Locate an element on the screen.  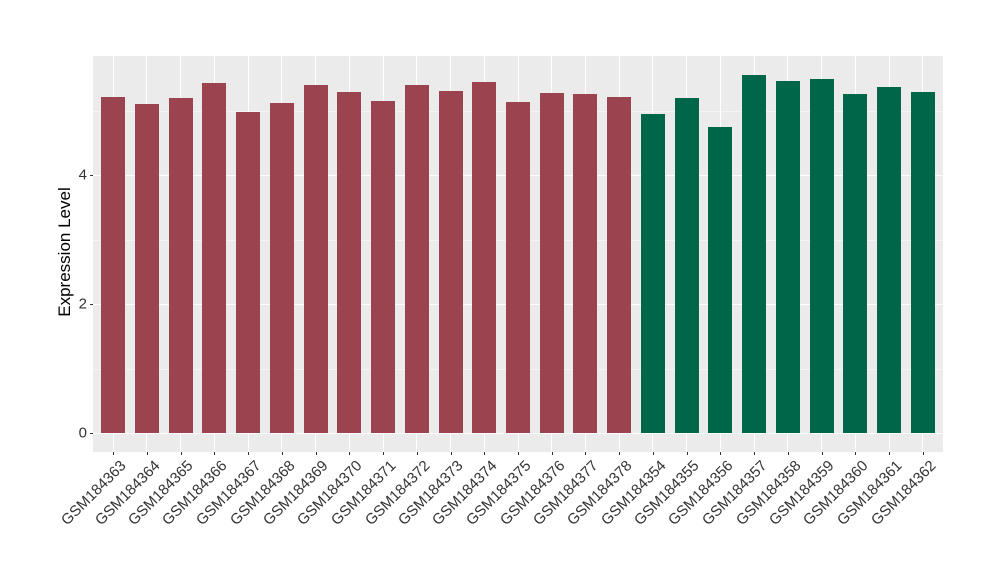
bar-GSM184372 is located at coordinates (416, 258).